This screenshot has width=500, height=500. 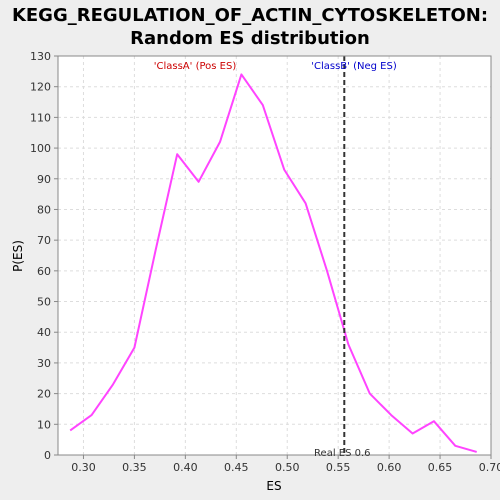 What do you see at coordinates (18, 256) in the screenshot?
I see `y-axis-label: P(ES)` at bounding box center [18, 256].